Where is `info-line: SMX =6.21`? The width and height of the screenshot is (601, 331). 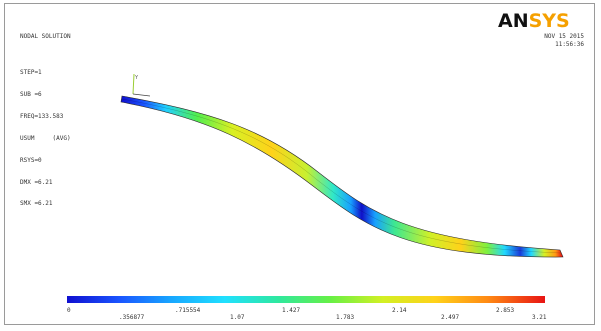
info-line: SMX =6.21 is located at coordinates (36, 204).